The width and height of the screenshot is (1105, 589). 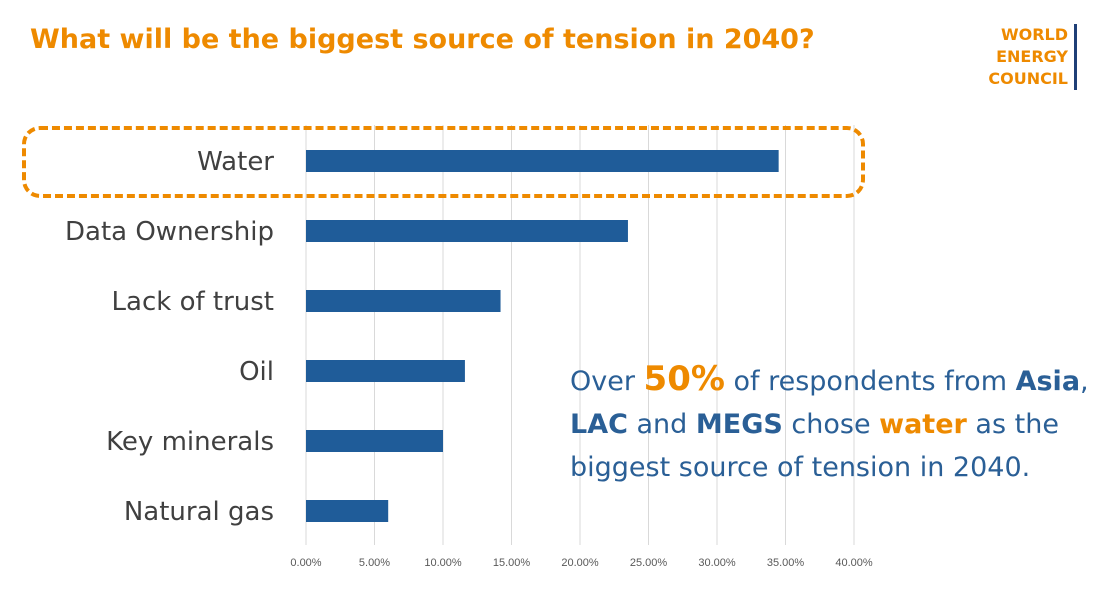 What do you see at coordinates (190, 442) in the screenshot?
I see `category-label: Key minerals` at bounding box center [190, 442].